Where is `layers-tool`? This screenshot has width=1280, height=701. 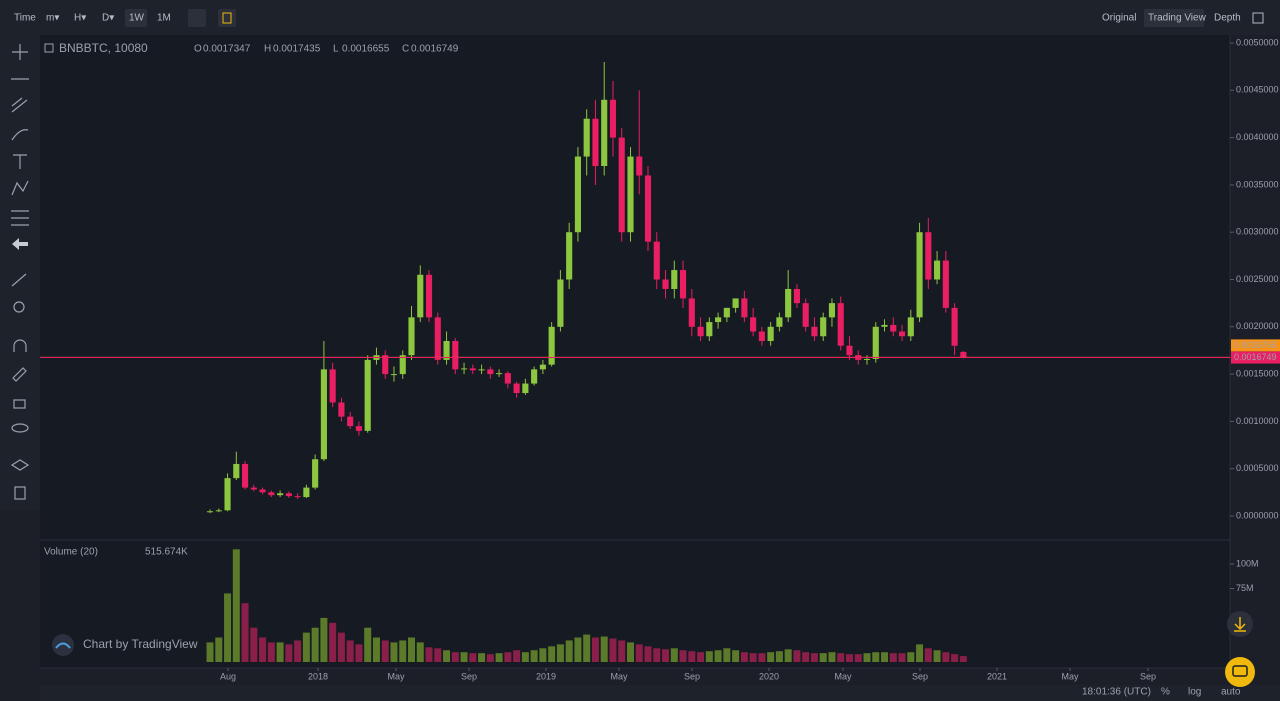
layers-tool is located at coordinates (20, 465).